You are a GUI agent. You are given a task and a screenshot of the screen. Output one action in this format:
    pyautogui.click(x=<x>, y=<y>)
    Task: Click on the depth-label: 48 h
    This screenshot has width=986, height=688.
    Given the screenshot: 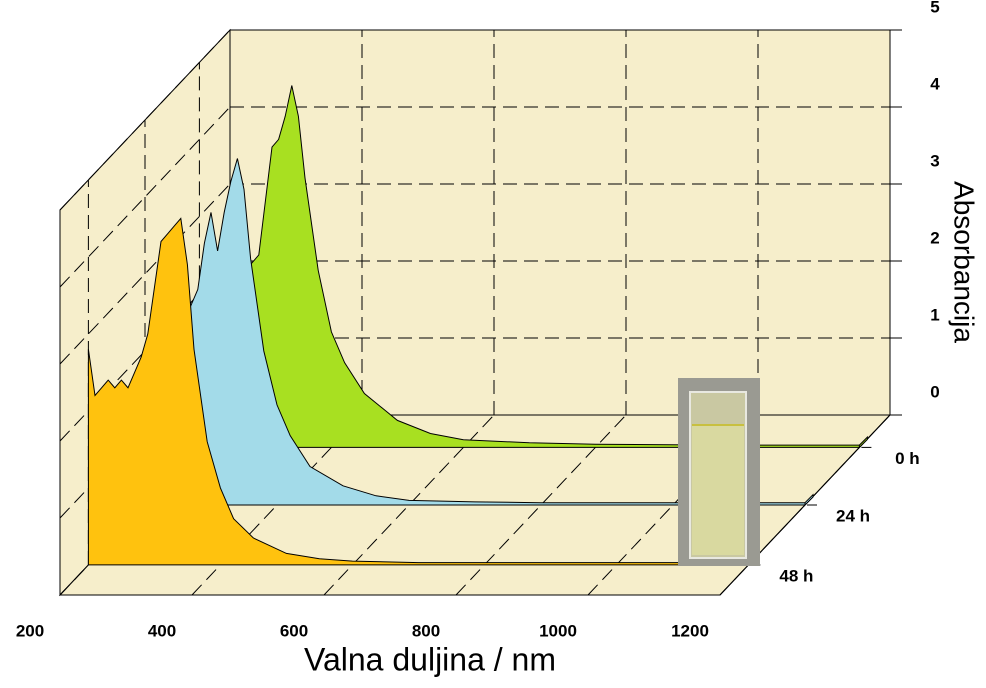 What is the action you would take?
    pyautogui.click(x=796, y=575)
    